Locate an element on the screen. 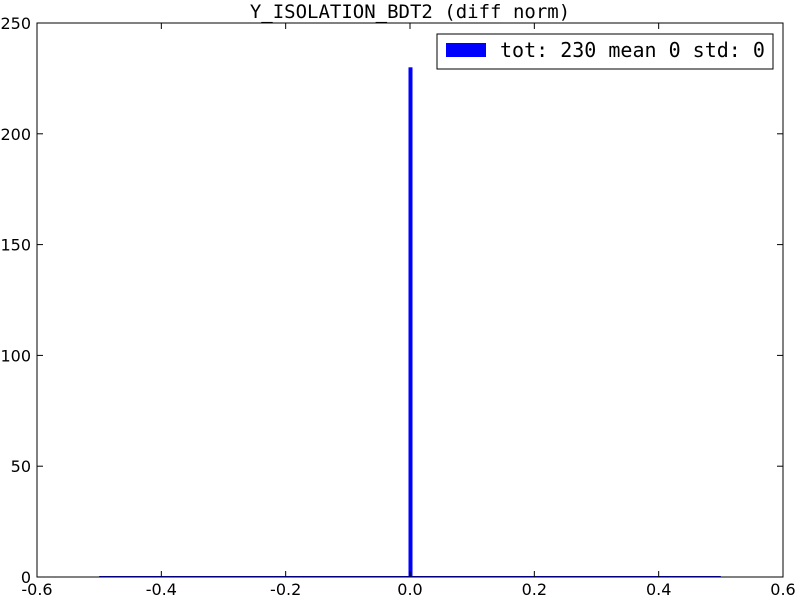  y-tick-label: 200 is located at coordinates (15, 134).